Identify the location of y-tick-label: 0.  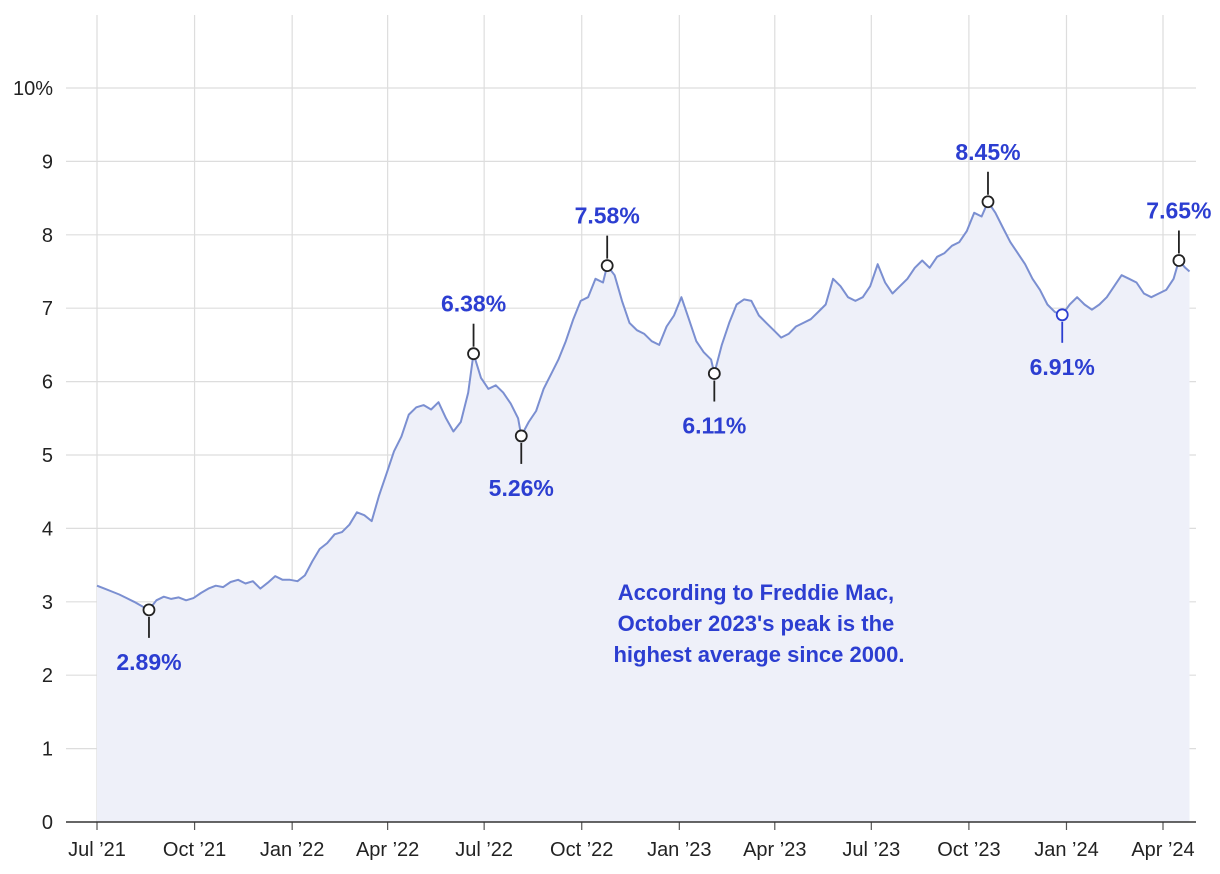
(47, 823).